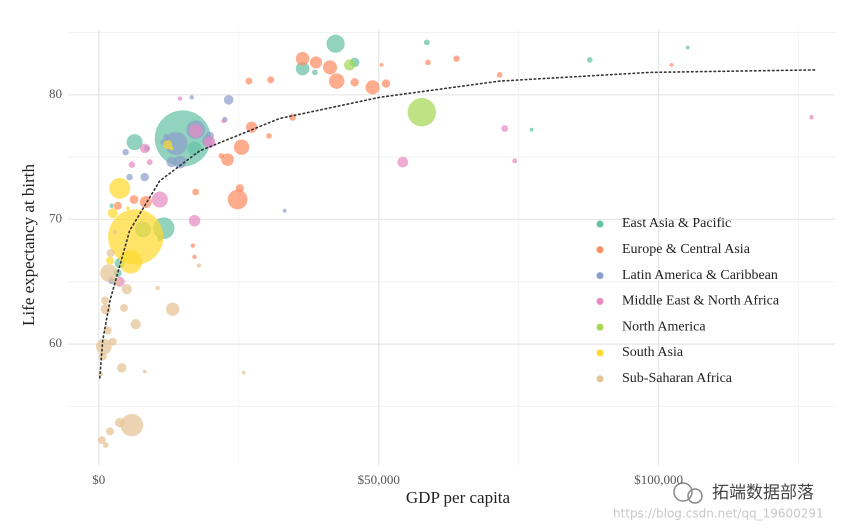  What do you see at coordinates (458, 497) in the screenshot?
I see `x-axis-title: GDP per capita` at bounding box center [458, 497].